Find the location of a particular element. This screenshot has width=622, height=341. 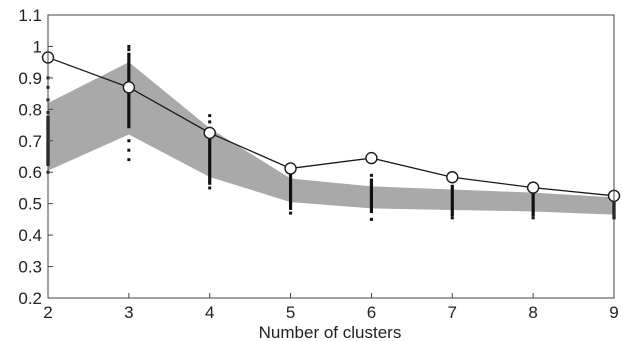

y-tick-label: 0.2 is located at coordinates (30, 298).